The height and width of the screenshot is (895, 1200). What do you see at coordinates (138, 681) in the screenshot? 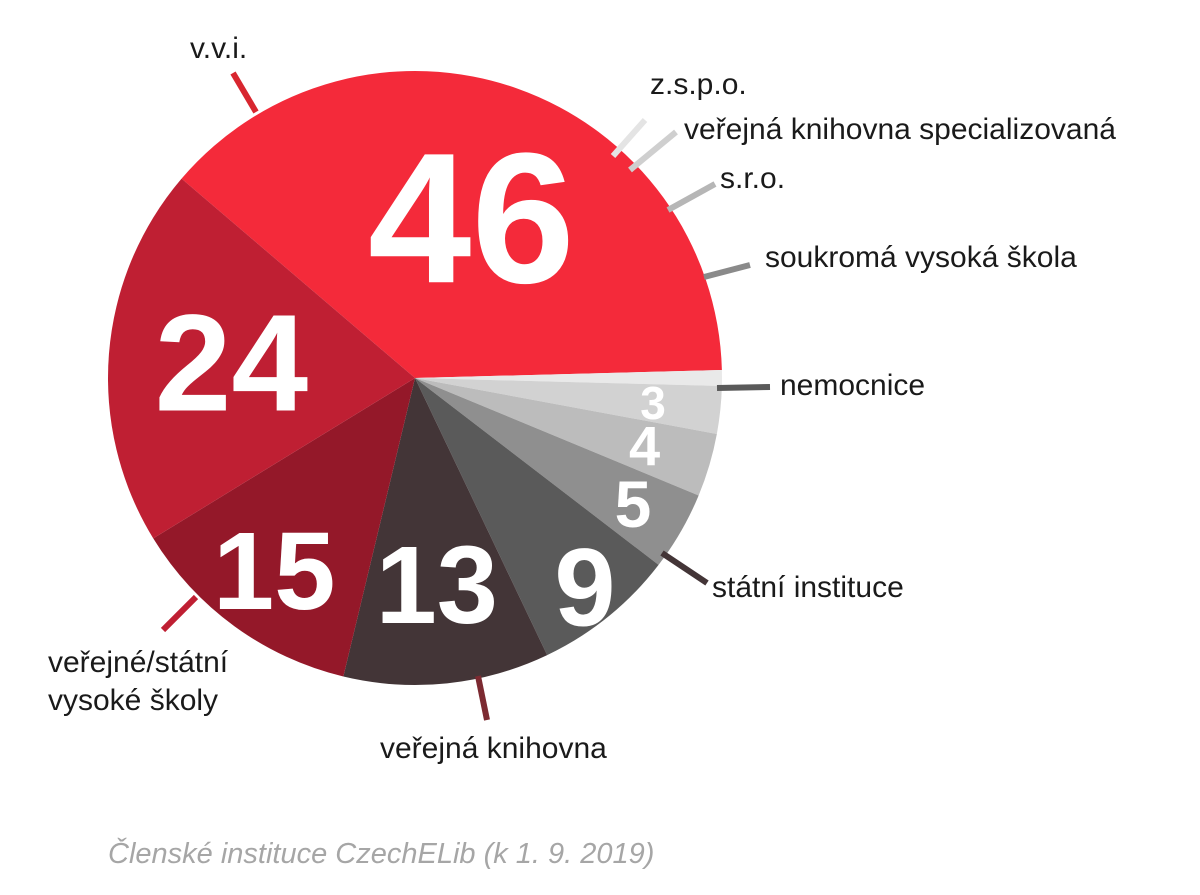
I see `slice-category-label: veřejné/státní vysoké školy` at bounding box center [138, 681].